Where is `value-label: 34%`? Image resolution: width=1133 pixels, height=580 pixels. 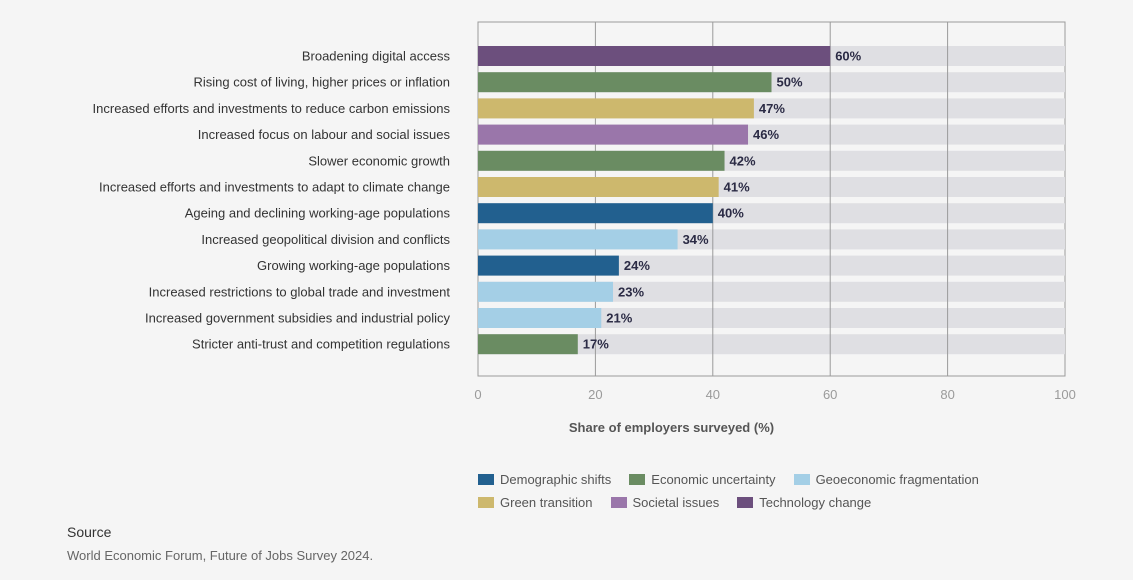
value-label: 34% is located at coordinates (696, 239).